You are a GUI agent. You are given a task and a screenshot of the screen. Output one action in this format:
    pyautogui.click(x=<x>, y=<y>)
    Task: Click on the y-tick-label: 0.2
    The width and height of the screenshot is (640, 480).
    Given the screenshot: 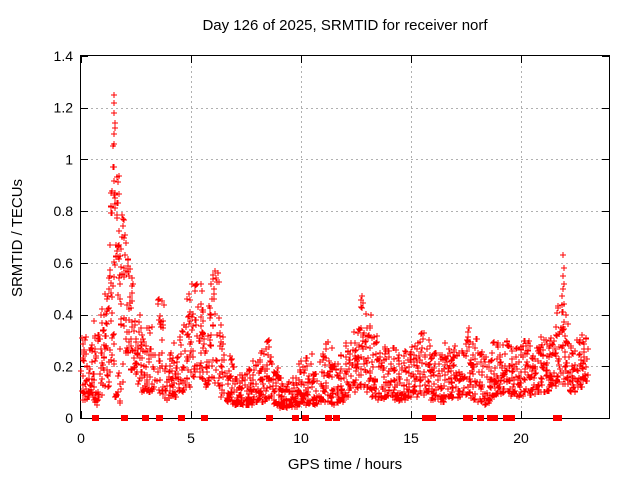 What is the action you would take?
    pyautogui.click(x=64, y=366)
    